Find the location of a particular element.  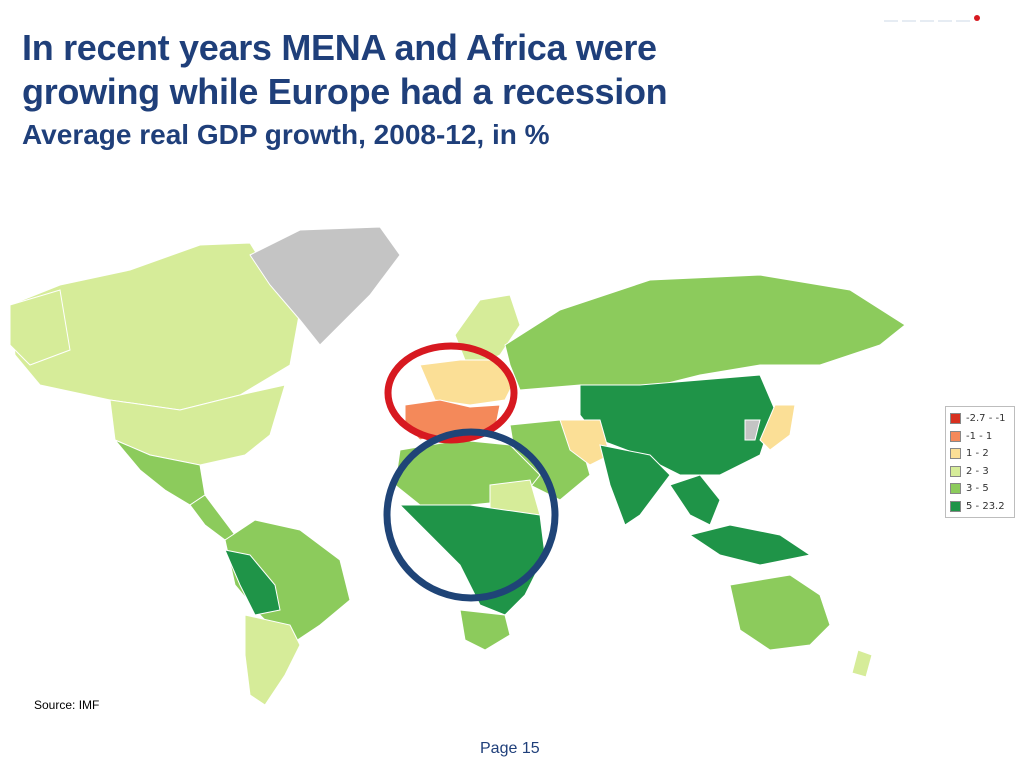

region-canada is located at coordinates (155, 326).